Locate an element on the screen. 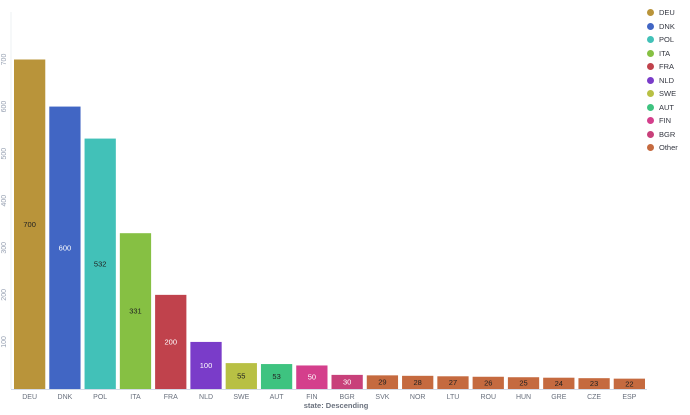 The width and height of the screenshot is (690, 415). legend-label: SWE is located at coordinates (668, 94).